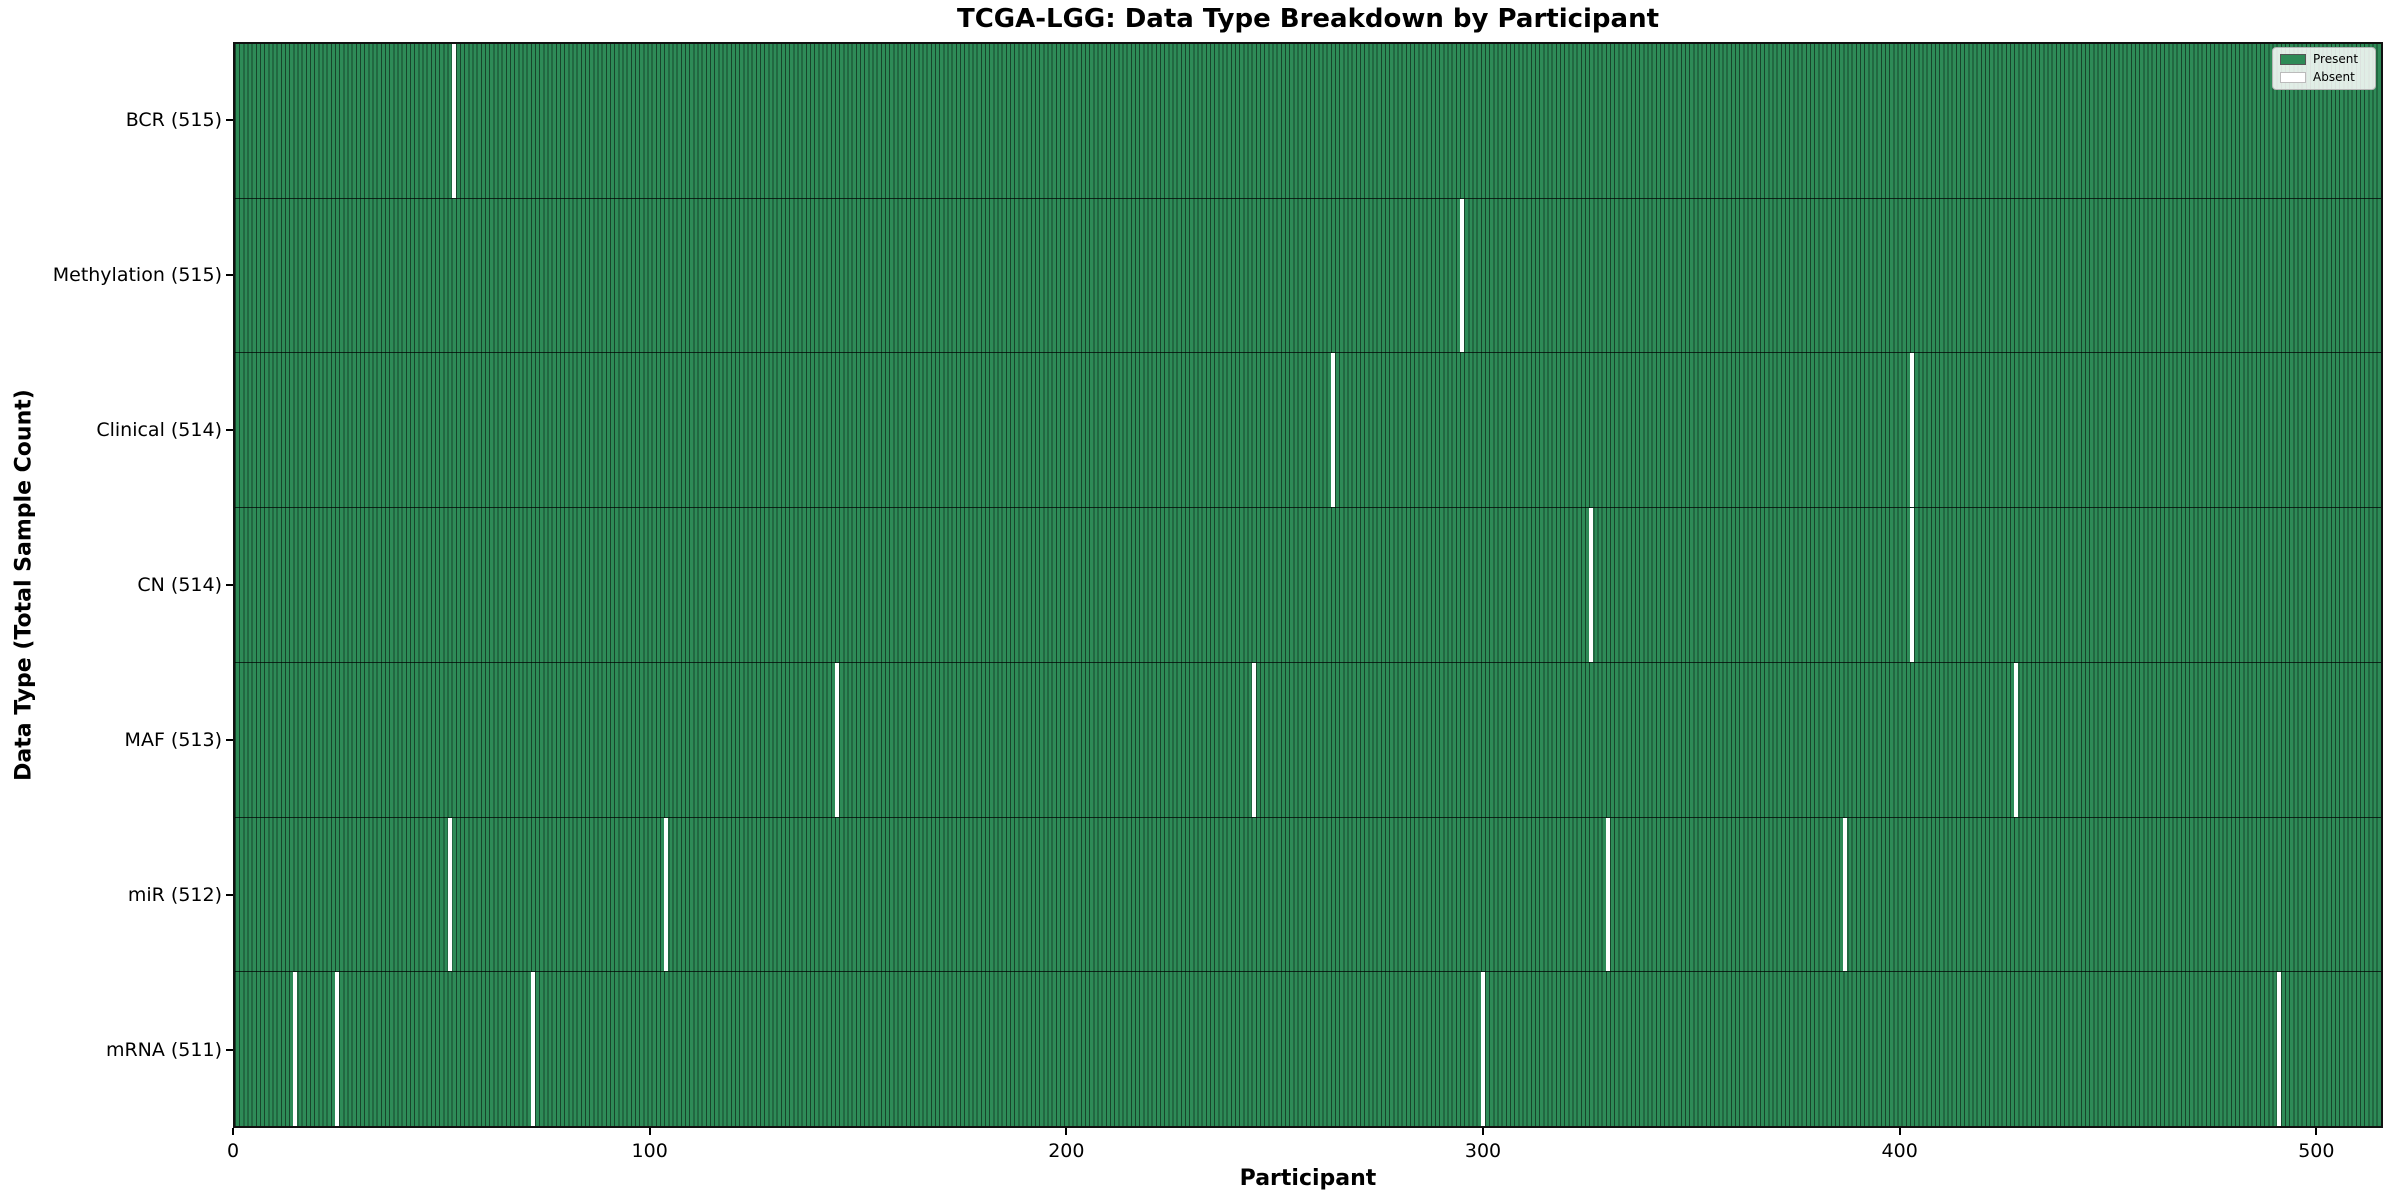 The width and height of the screenshot is (2400, 1200). Describe the element at coordinates (174, 895) in the screenshot. I see `y-tick-label: miR (512)` at that location.